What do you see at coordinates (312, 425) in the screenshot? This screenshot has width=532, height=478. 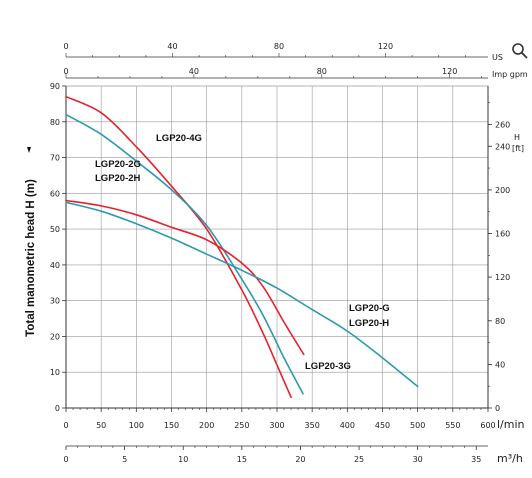 I see `x-tick-label-lmin: 350` at bounding box center [312, 425].